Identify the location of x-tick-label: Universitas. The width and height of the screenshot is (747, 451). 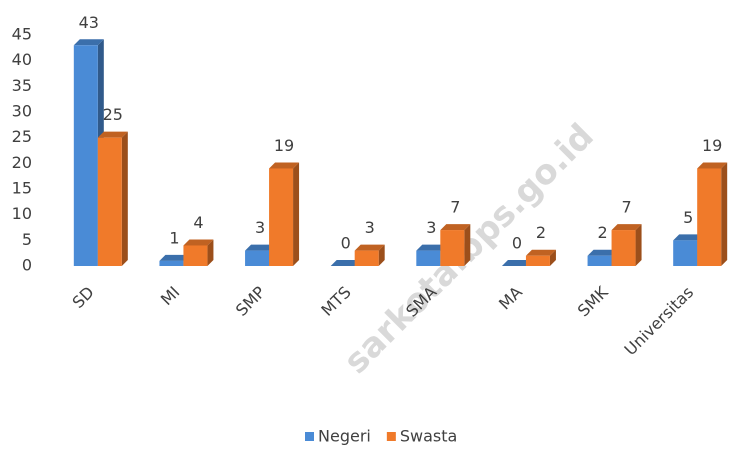
(659, 321).